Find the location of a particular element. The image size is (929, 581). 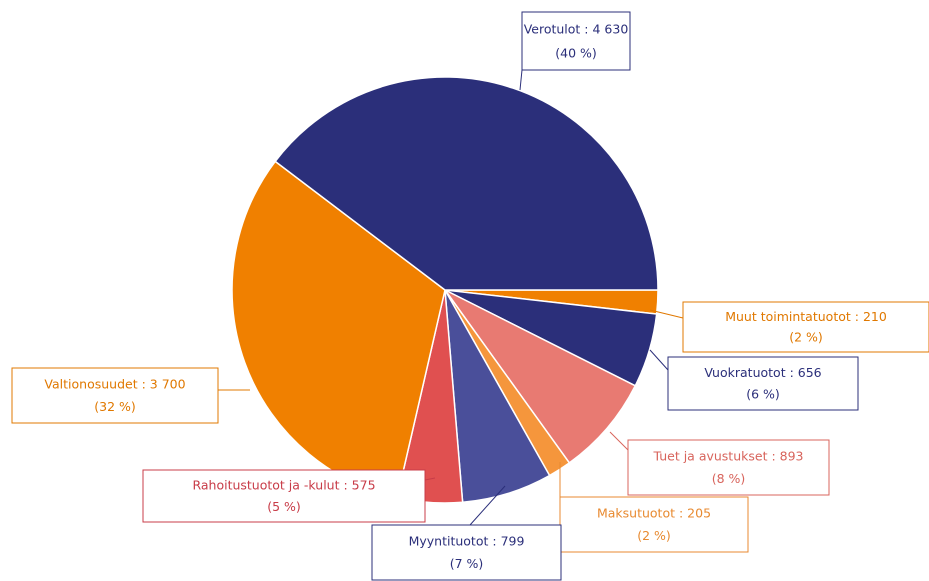

value-label: 656 is located at coordinates (810, 371).